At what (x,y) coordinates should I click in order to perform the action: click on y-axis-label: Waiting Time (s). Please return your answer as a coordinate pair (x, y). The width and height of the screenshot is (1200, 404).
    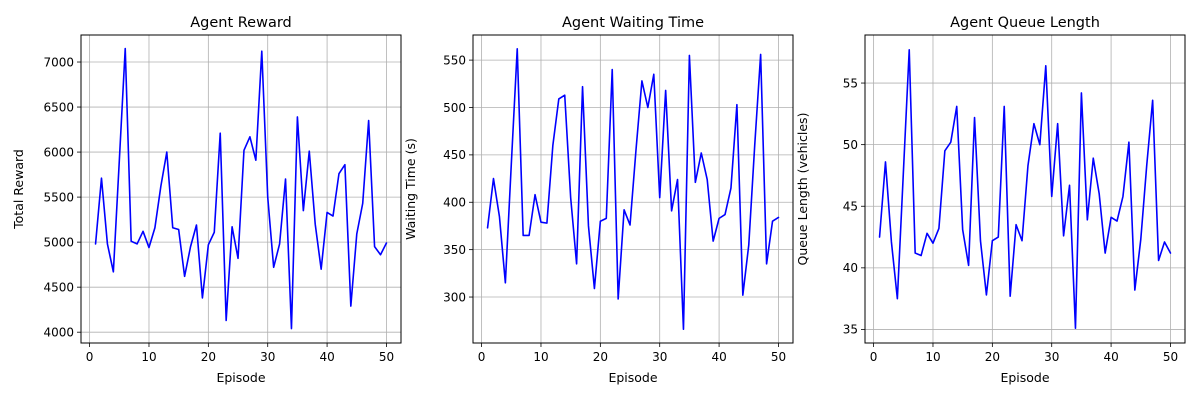
    Looking at the image, I should click on (410, 189).